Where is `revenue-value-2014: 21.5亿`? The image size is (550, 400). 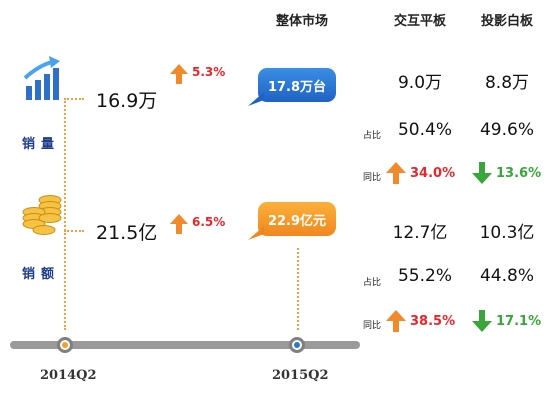 revenue-value-2014: 21.5亿 is located at coordinates (127, 233).